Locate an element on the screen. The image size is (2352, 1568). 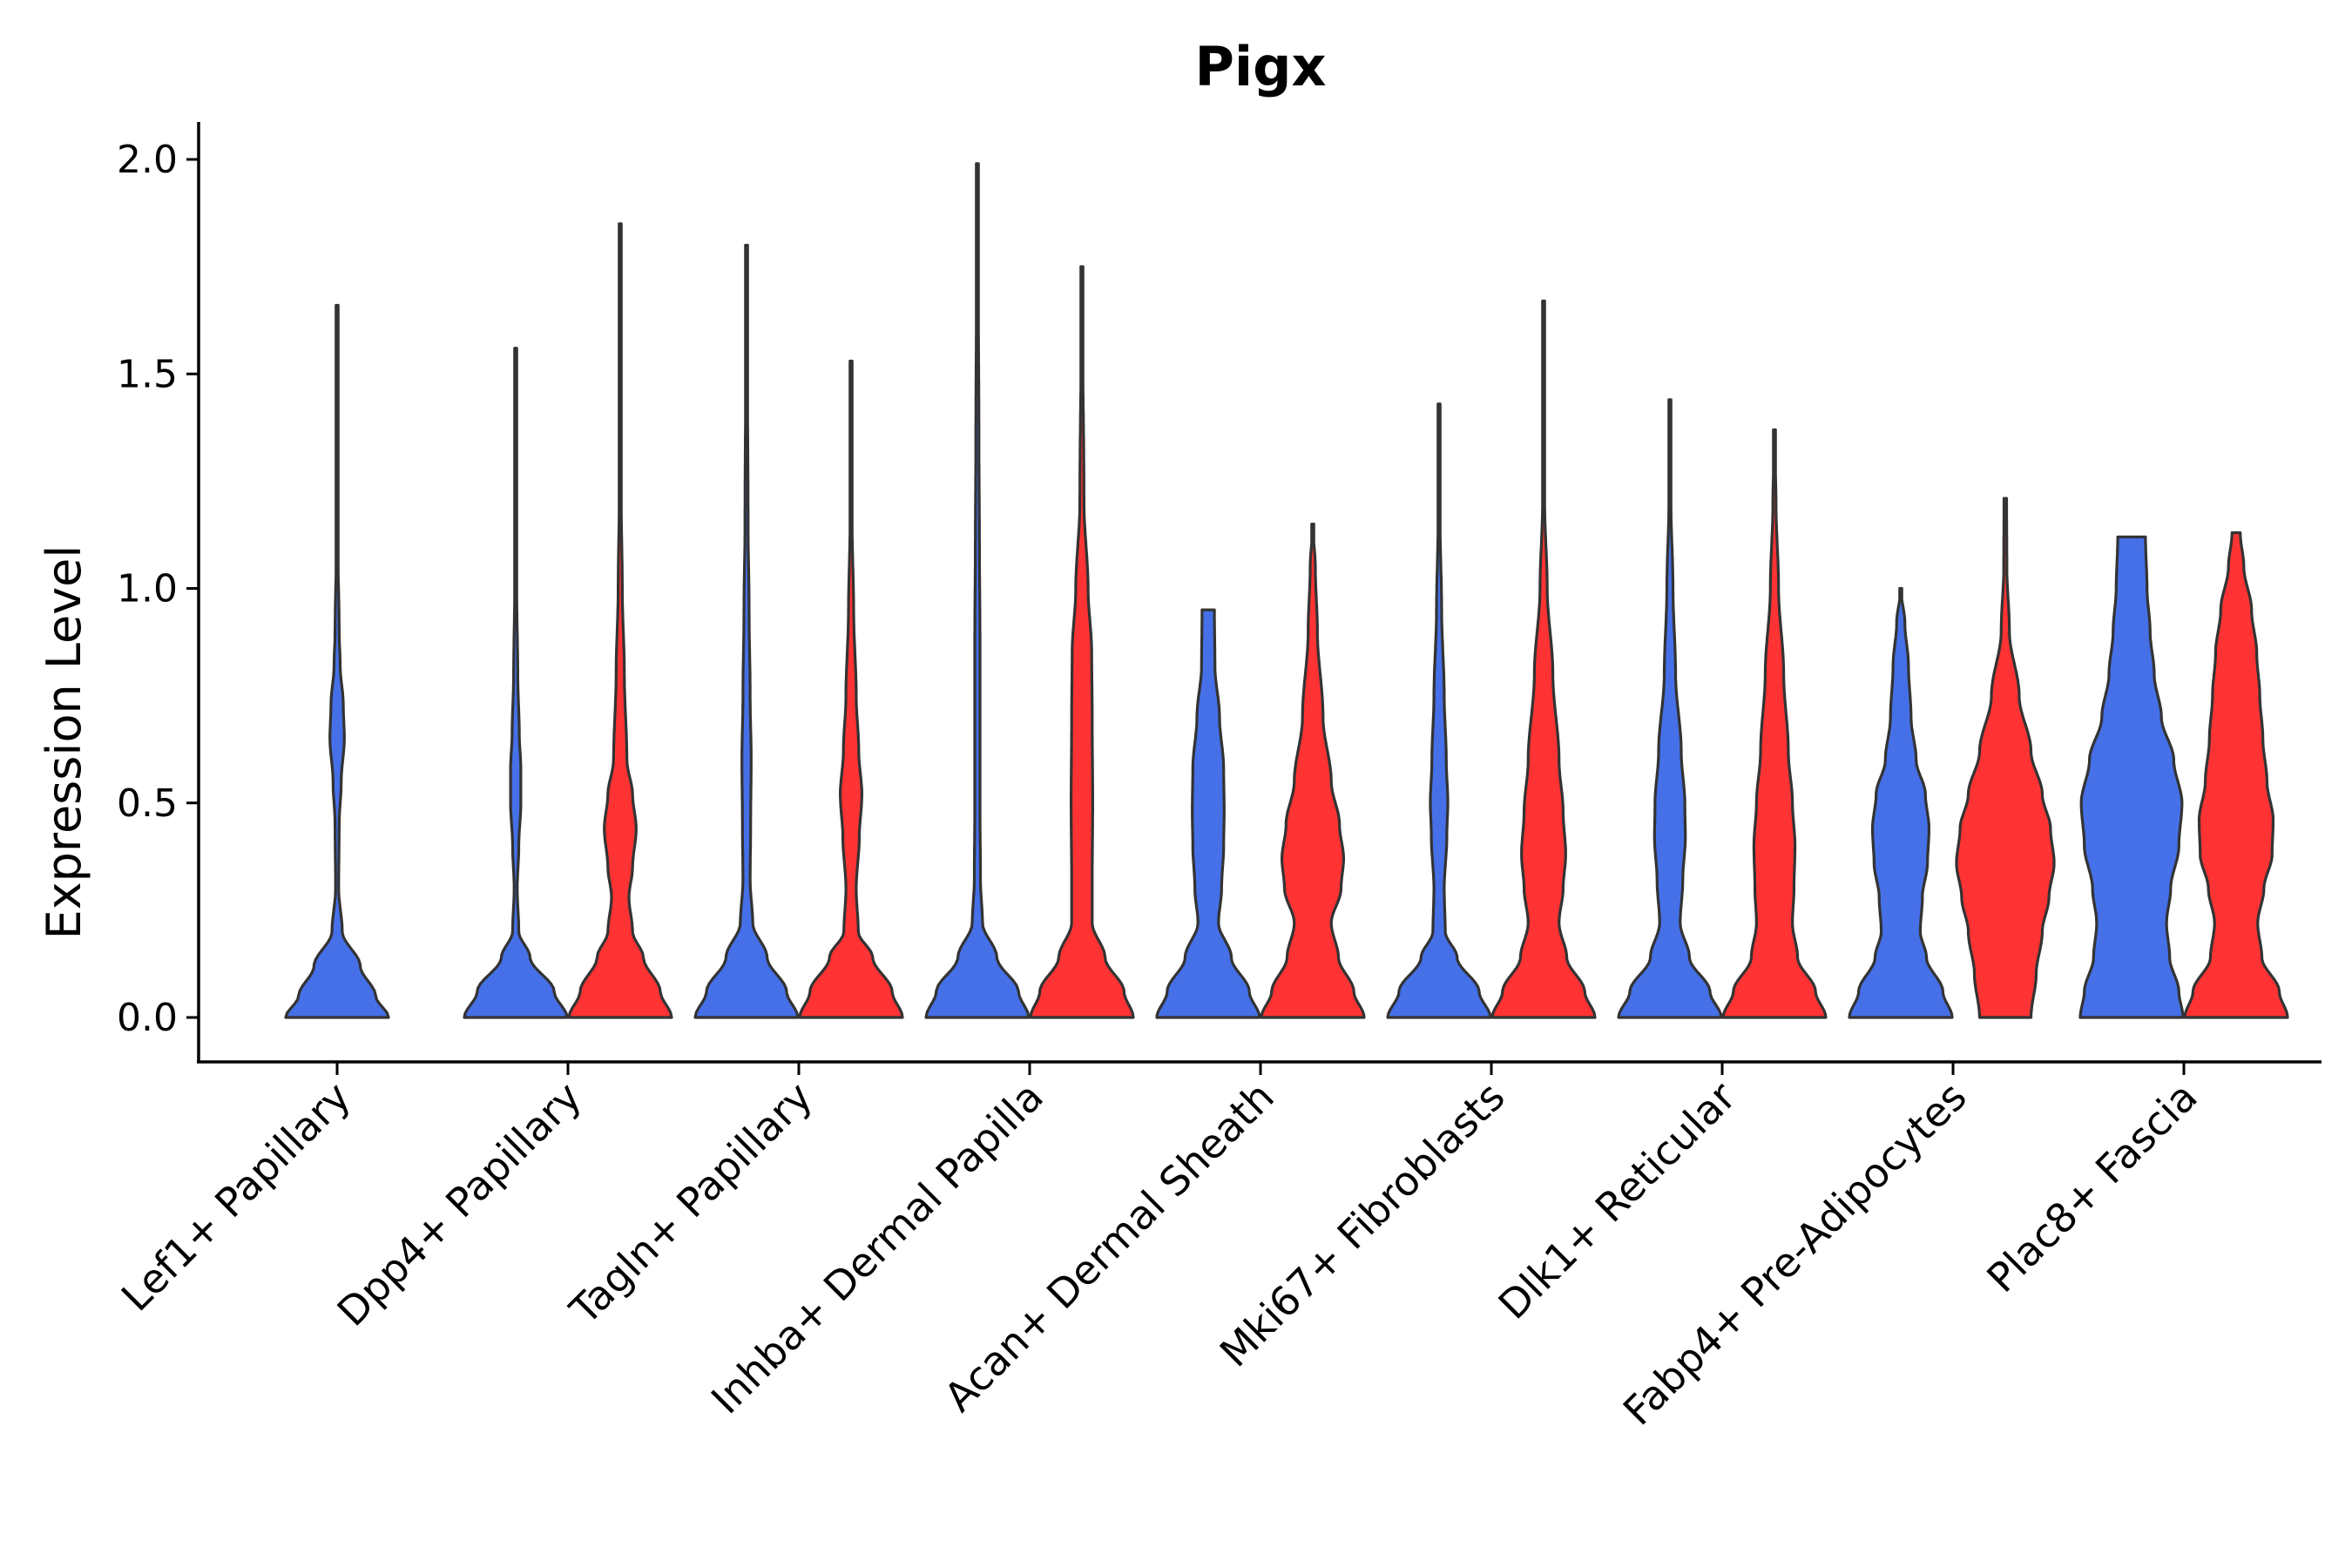
y-tick-label: 1.0 is located at coordinates (147, 589).